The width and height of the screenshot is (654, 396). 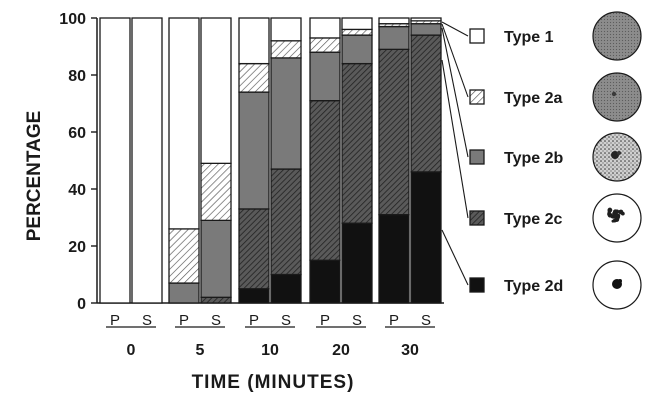 What do you see at coordinates (533, 286) in the screenshot?
I see `legend-label-type-2d: Type 2d` at bounding box center [533, 286].